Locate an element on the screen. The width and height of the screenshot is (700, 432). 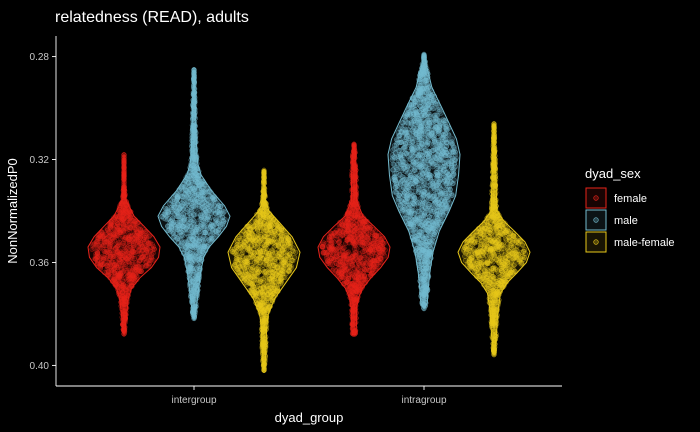
violin-female-intergroup is located at coordinates (124, 244).